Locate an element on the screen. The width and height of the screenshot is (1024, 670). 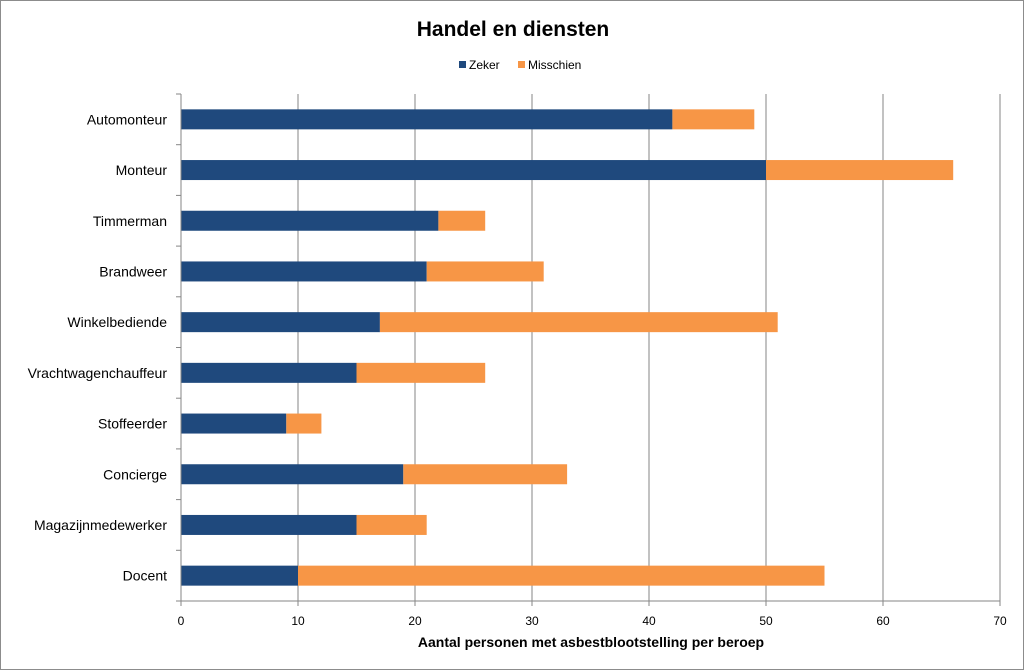
category-label: Stoffeerder is located at coordinates (132, 424).